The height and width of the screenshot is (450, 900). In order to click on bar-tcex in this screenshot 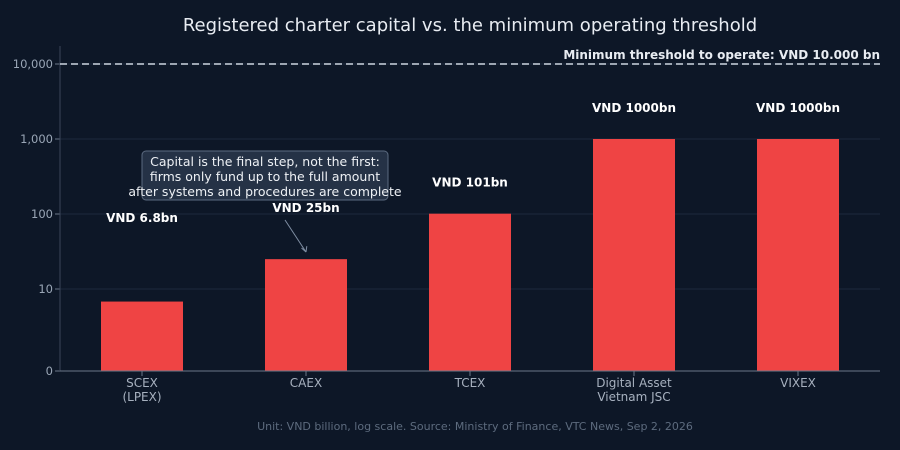, I will do `click(470, 292)`.